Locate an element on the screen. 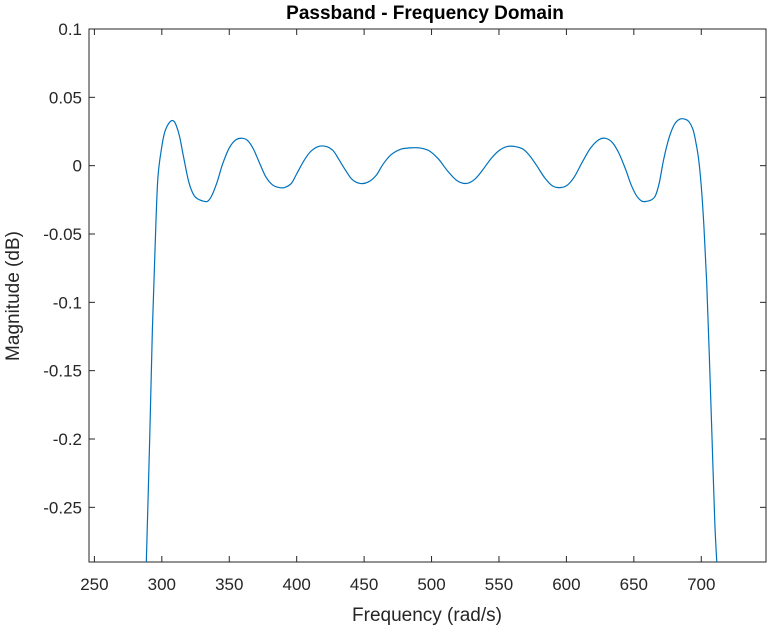 This screenshot has width=768, height=630. y-tick-label: 0 is located at coordinates (77, 166).